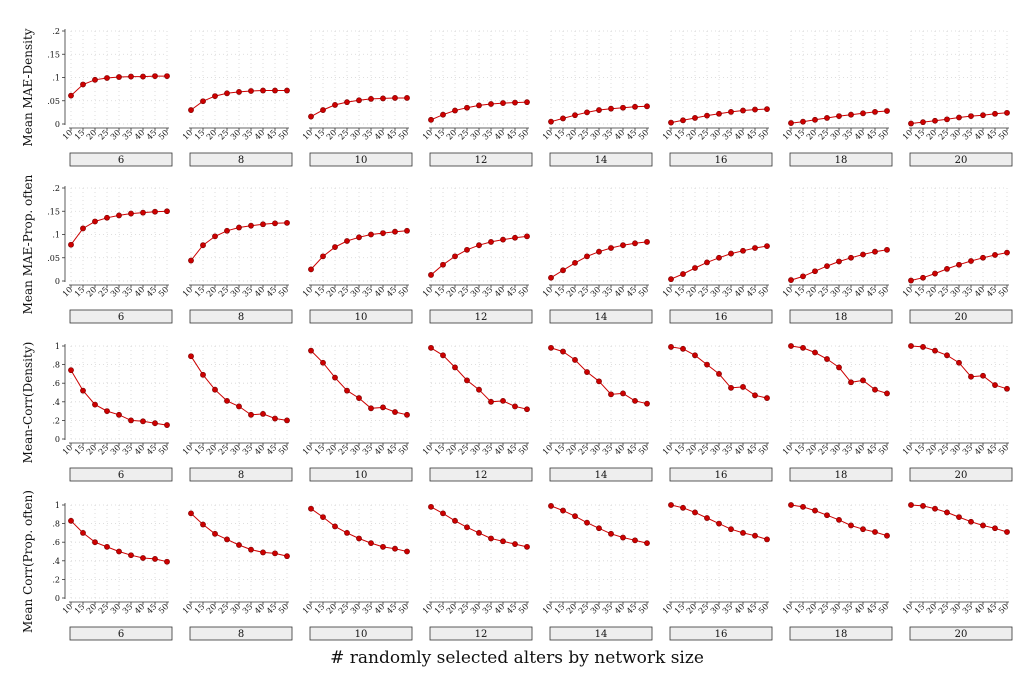  Describe the element at coordinates (961, 160) in the screenshot. I see `panel-strip-label: 20` at that location.